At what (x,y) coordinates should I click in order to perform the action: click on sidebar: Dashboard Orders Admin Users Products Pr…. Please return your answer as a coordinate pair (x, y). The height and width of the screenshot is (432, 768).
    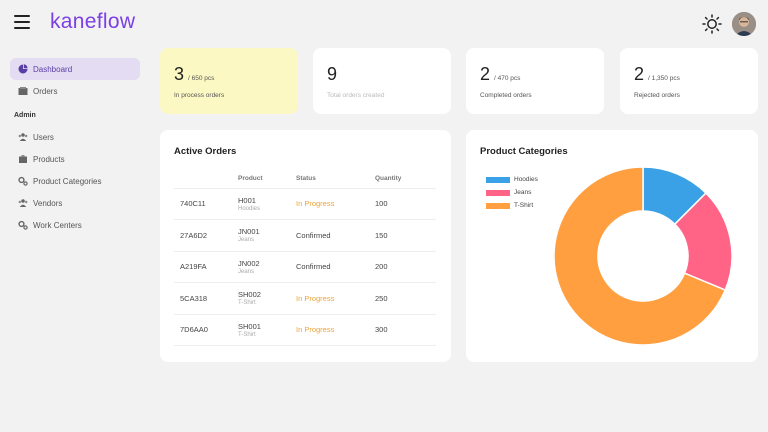
    Looking at the image, I should click on (75, 147).